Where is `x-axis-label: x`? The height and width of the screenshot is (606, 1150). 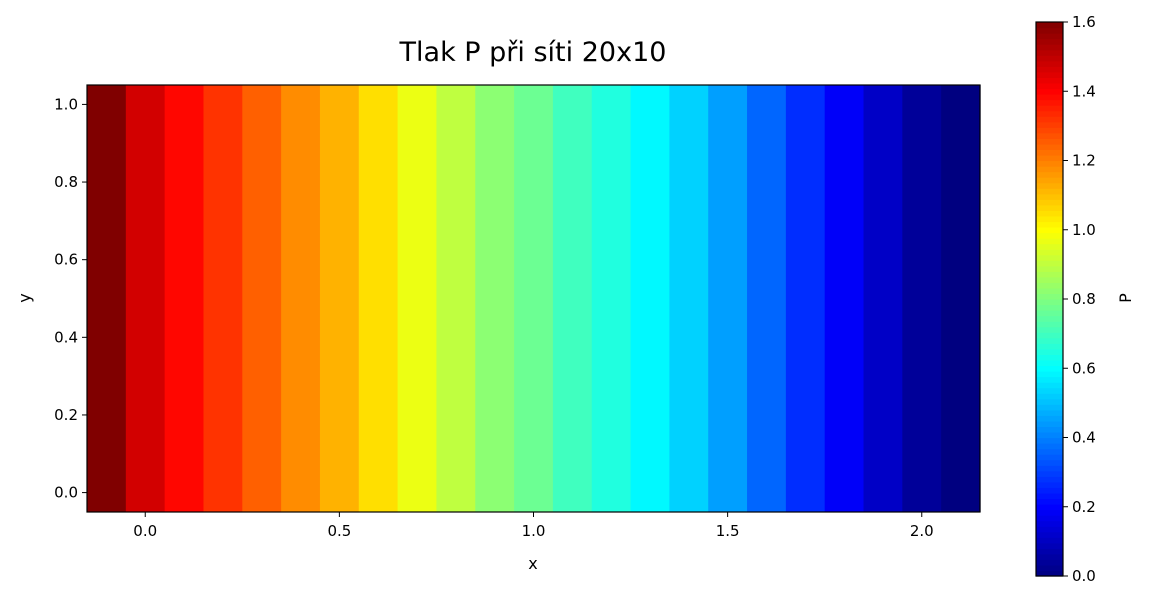 x-axis-label: x is located at coordinates (532, 563).